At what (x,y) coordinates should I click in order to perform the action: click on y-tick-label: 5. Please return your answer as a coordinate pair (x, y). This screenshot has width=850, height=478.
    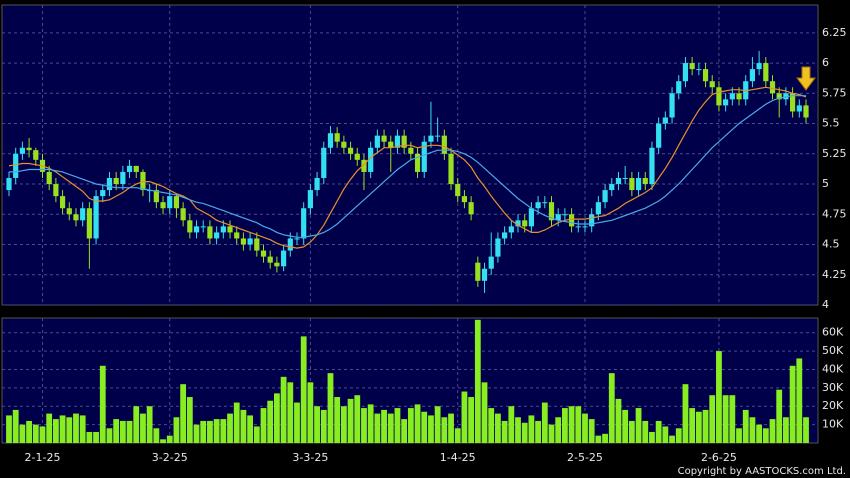
    Looking at the image, I should click on (825, 183).